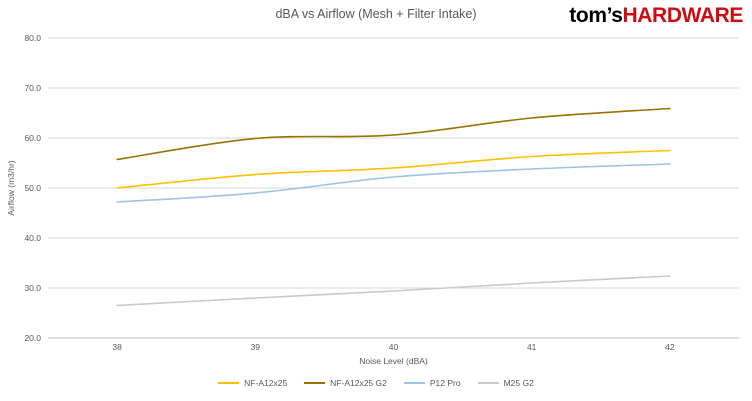 The height and width of the screenshot is (401, 752). Describe the element at coordinates (394, 347) in the screenshot. I see `x-tick-label: 40` at that location.